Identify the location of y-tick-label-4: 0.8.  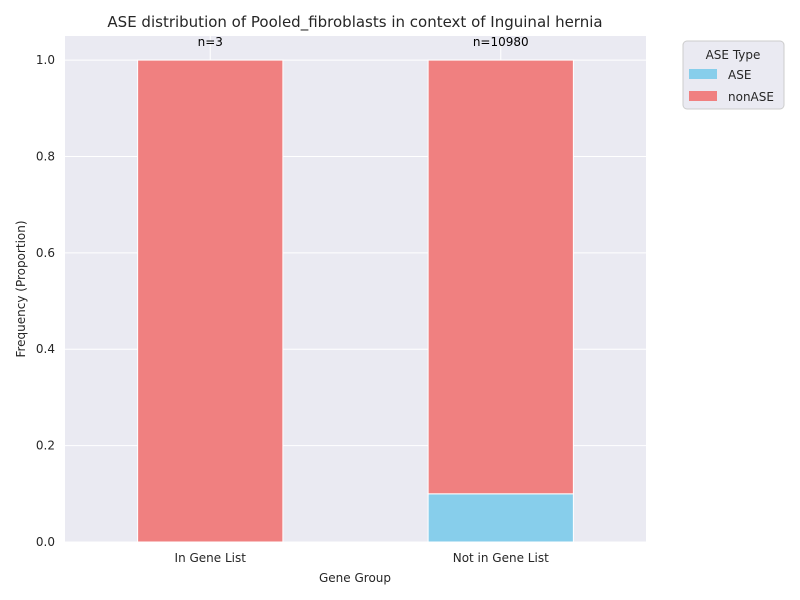
(45, 156).